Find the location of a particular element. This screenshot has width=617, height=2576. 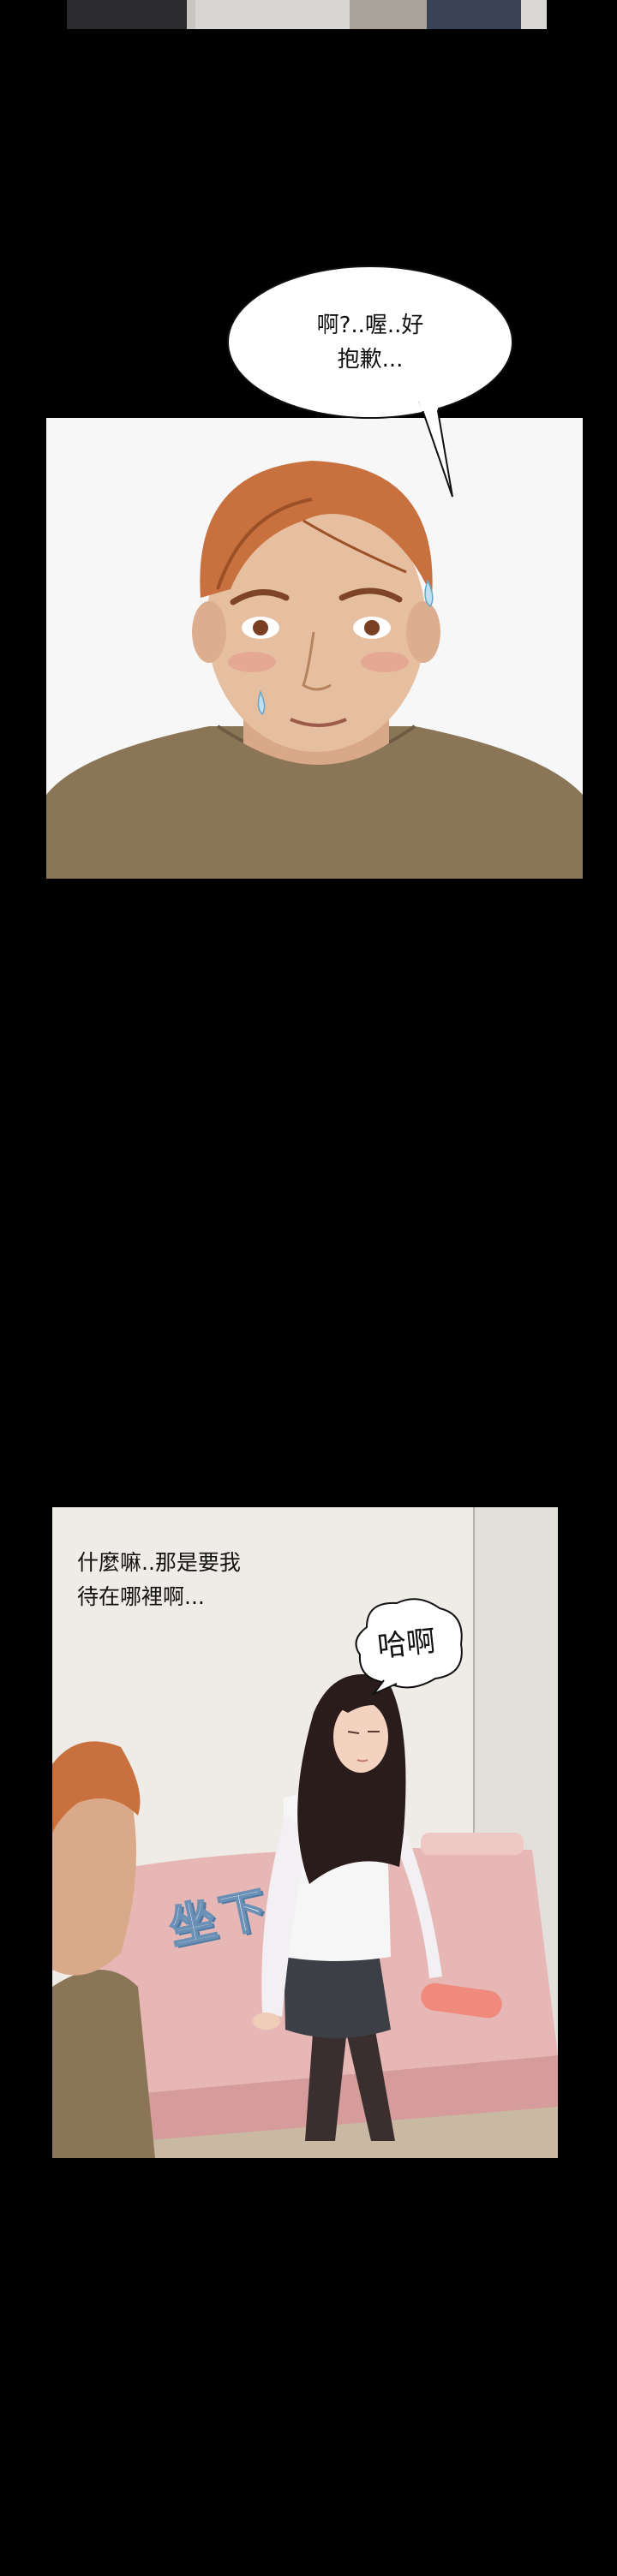

speech-bubble-sigh is located at coordinates (409, 1647).